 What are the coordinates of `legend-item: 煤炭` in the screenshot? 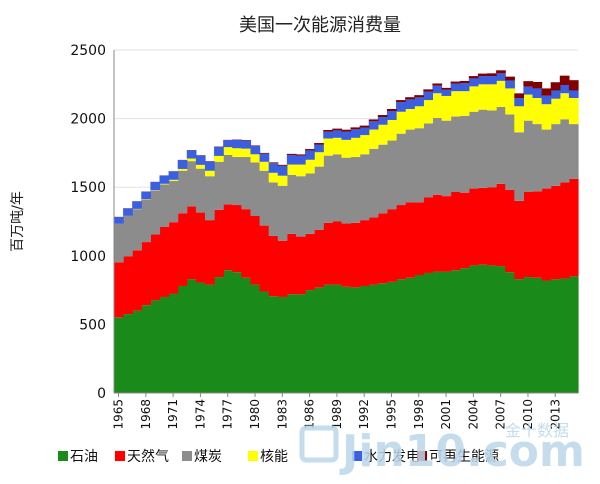 It's located at (202, 457).